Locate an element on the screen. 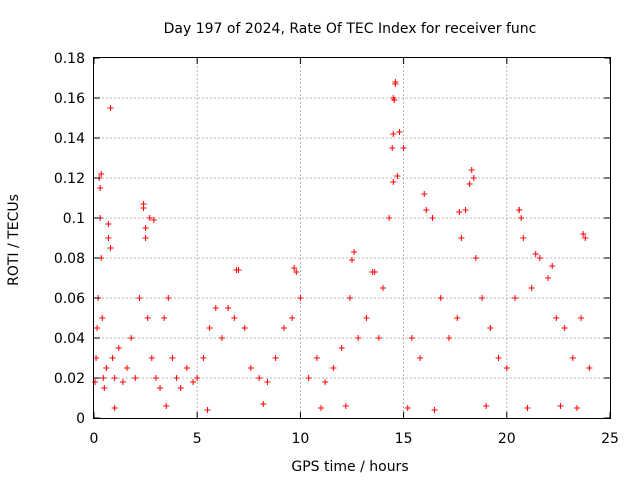 This screenshot has height=480, width=640. y-tick-label: 0.08 is located at coordinates (69, 259).